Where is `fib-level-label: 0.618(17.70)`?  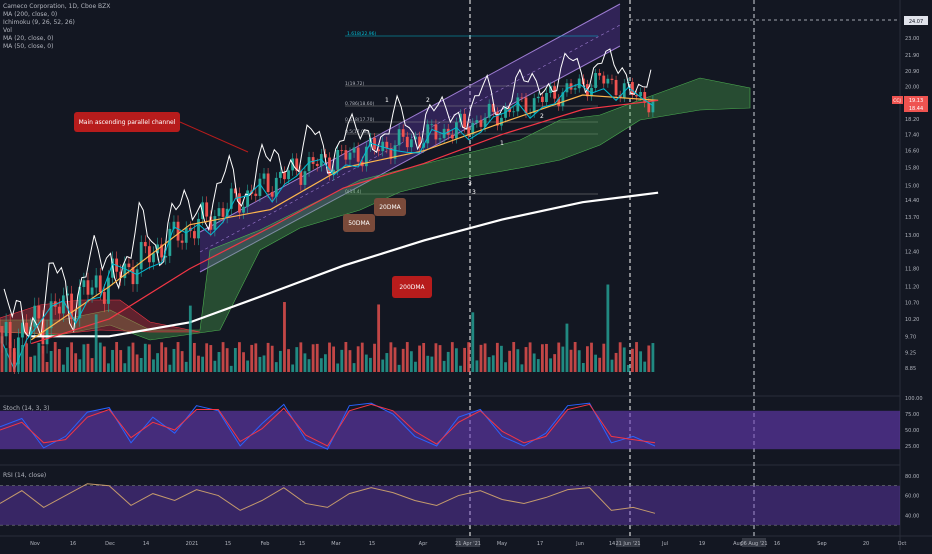
fib-level-label: 0.618(17.70) is located at coordinates (360, 120).